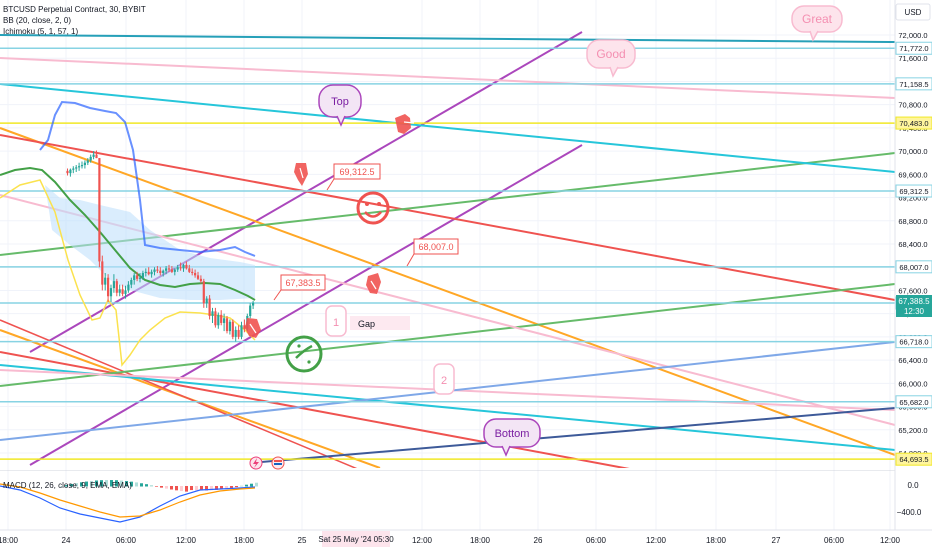 Image resolution: width=932 pixels, height=550 pixels. Describe the element at coordinates (37, 20) in the screenshot. I see `bb-legend: BB (20, close, 2, 0)` at that location.